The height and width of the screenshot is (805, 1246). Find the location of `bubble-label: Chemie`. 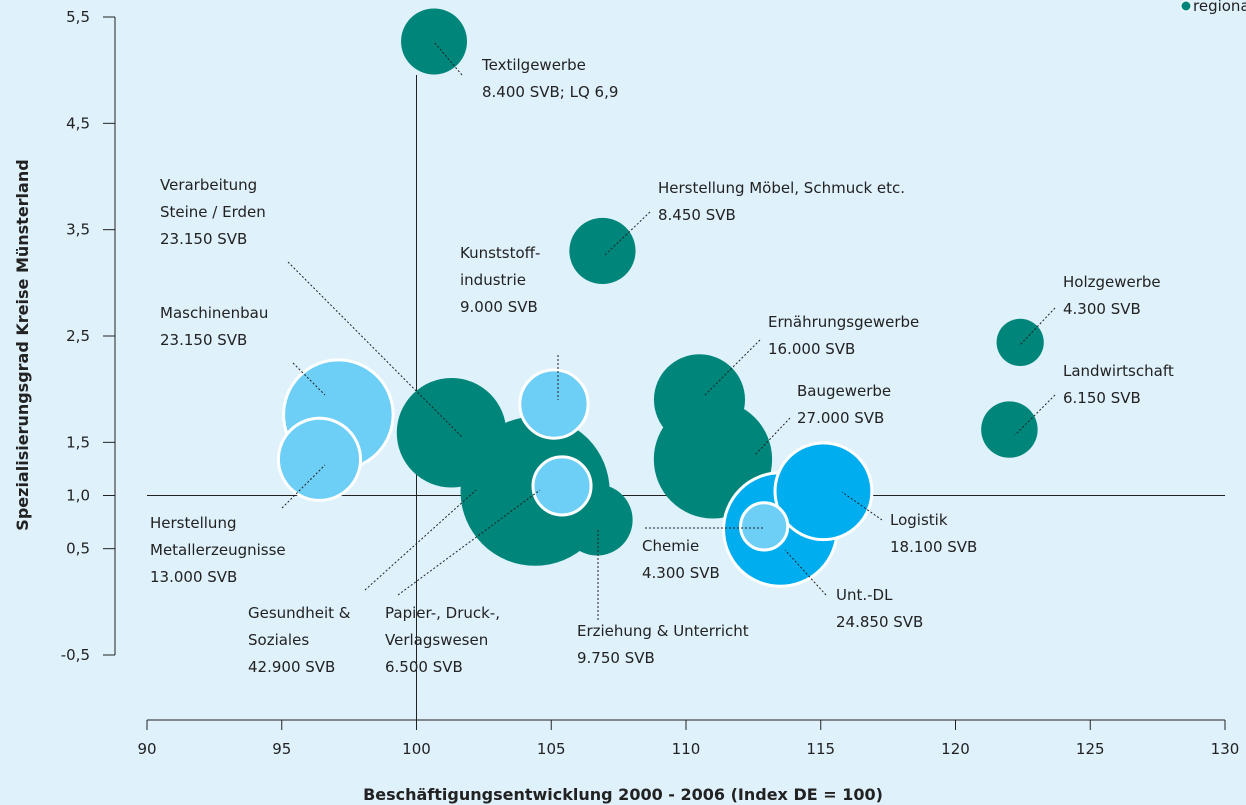

bubble-label: Chemie is located at coordinates (670, 546).